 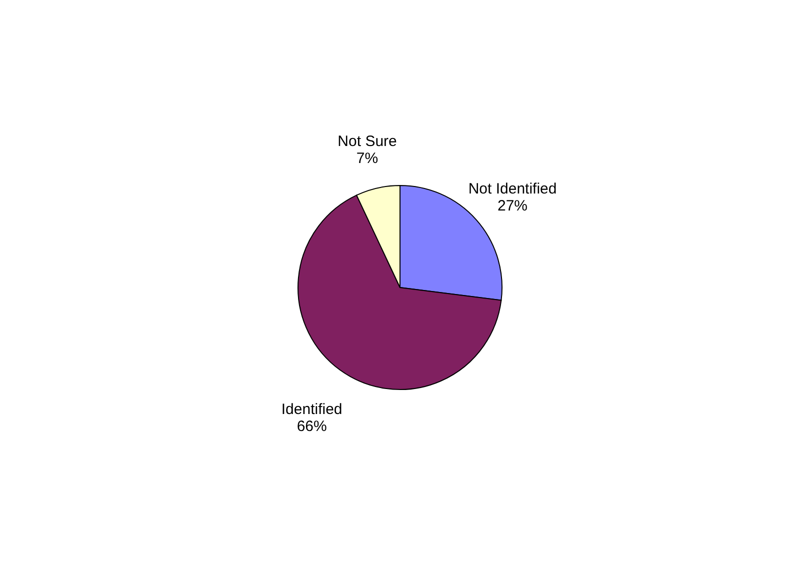 What do you see at coordinates (513, 205) in the screenshot?
I see `data-label: 27%` at bounding box center [513, 205].